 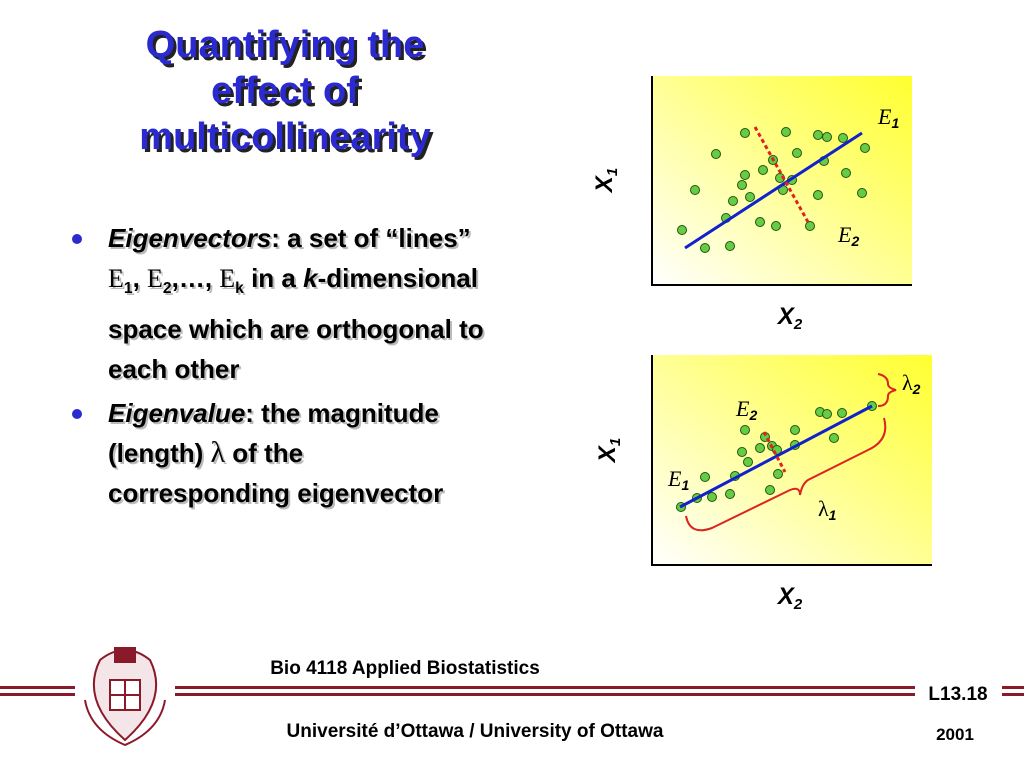 What do you see at coordinates (955, 734) in the screenshot?
I see `year: 2001` at bounding box center [955, 734].